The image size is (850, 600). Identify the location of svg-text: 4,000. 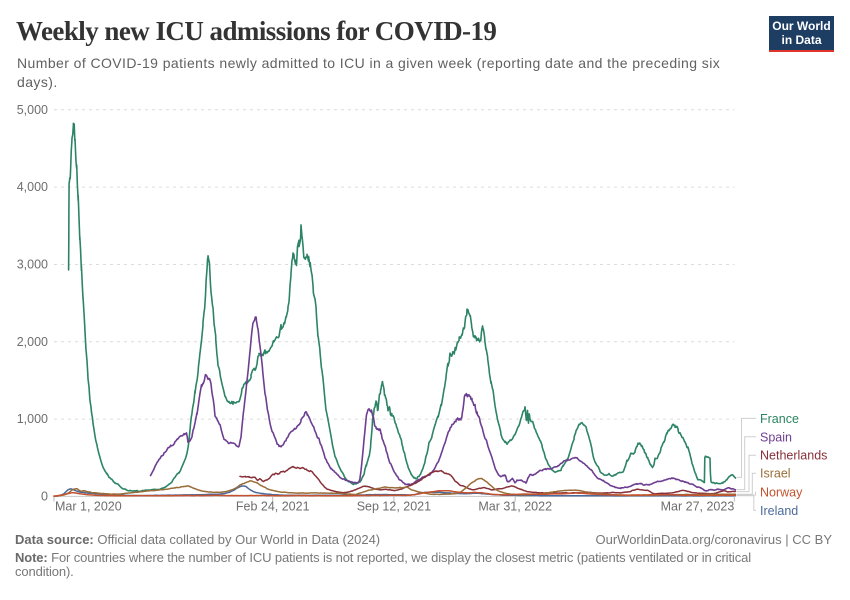
(32, 187).